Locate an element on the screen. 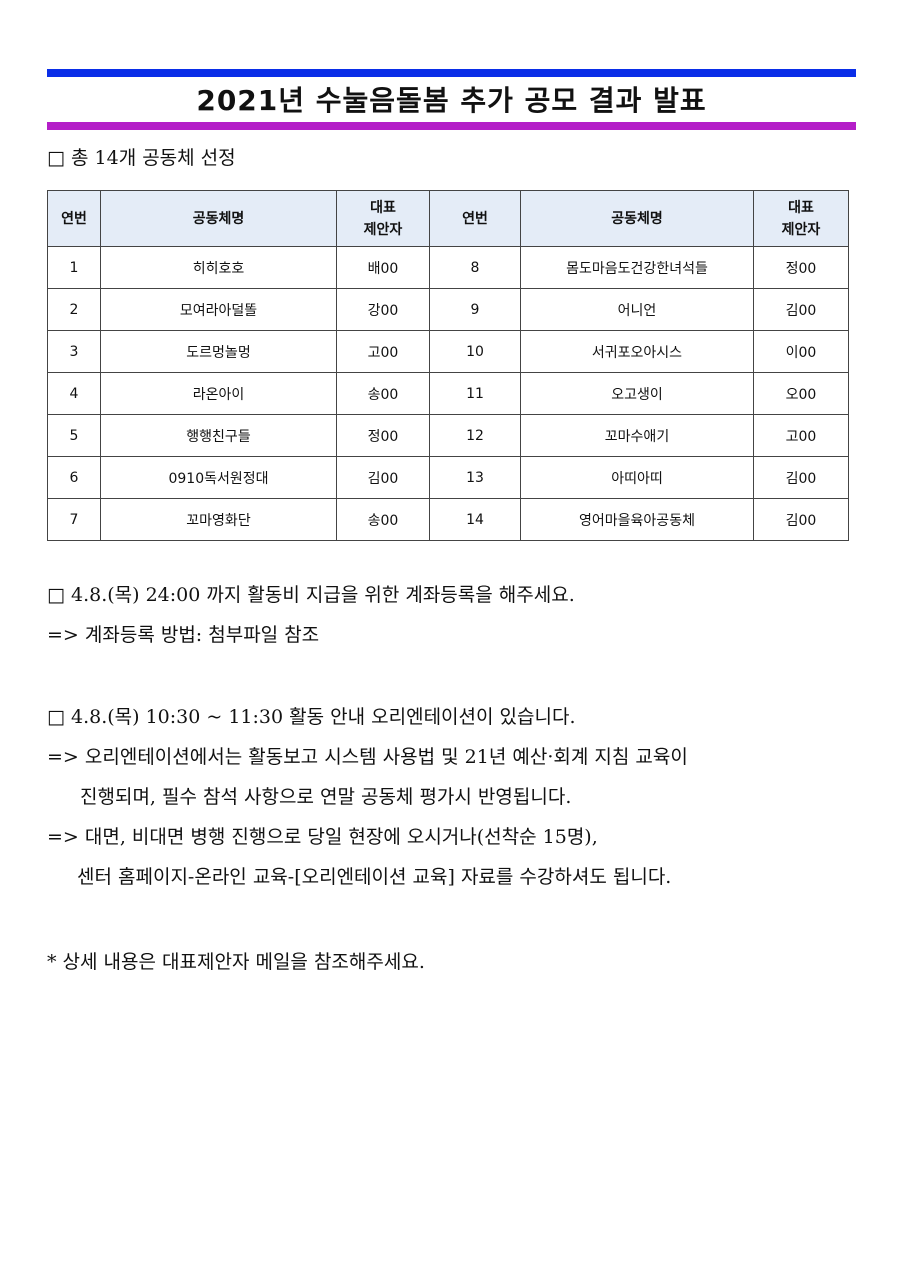 The width and height of the screenshot is (900, 1272). table-row: 6 0910독서원정대 김00 13 아띠아띠 김00 is located at coordinates (448, 477).